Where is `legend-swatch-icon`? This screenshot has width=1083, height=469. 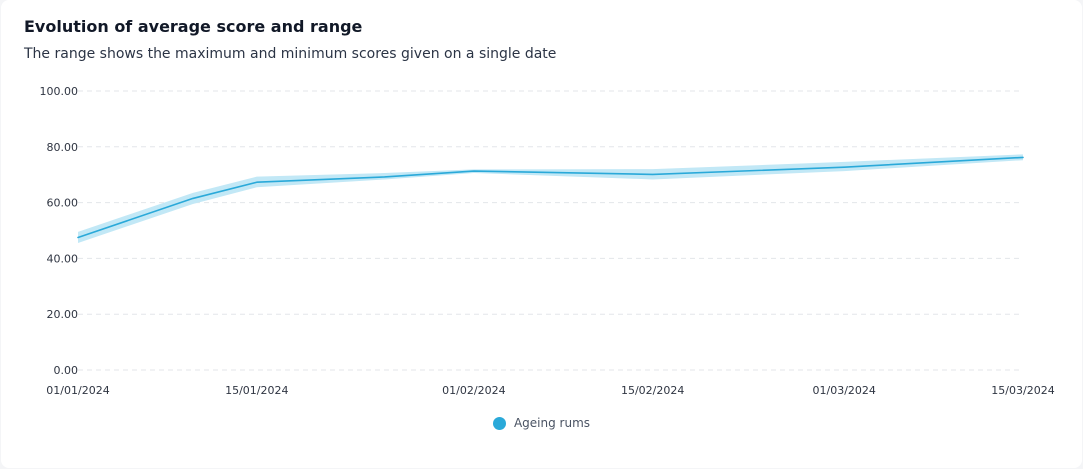 legend-swatch-icon is located at coordinates (499, 423).